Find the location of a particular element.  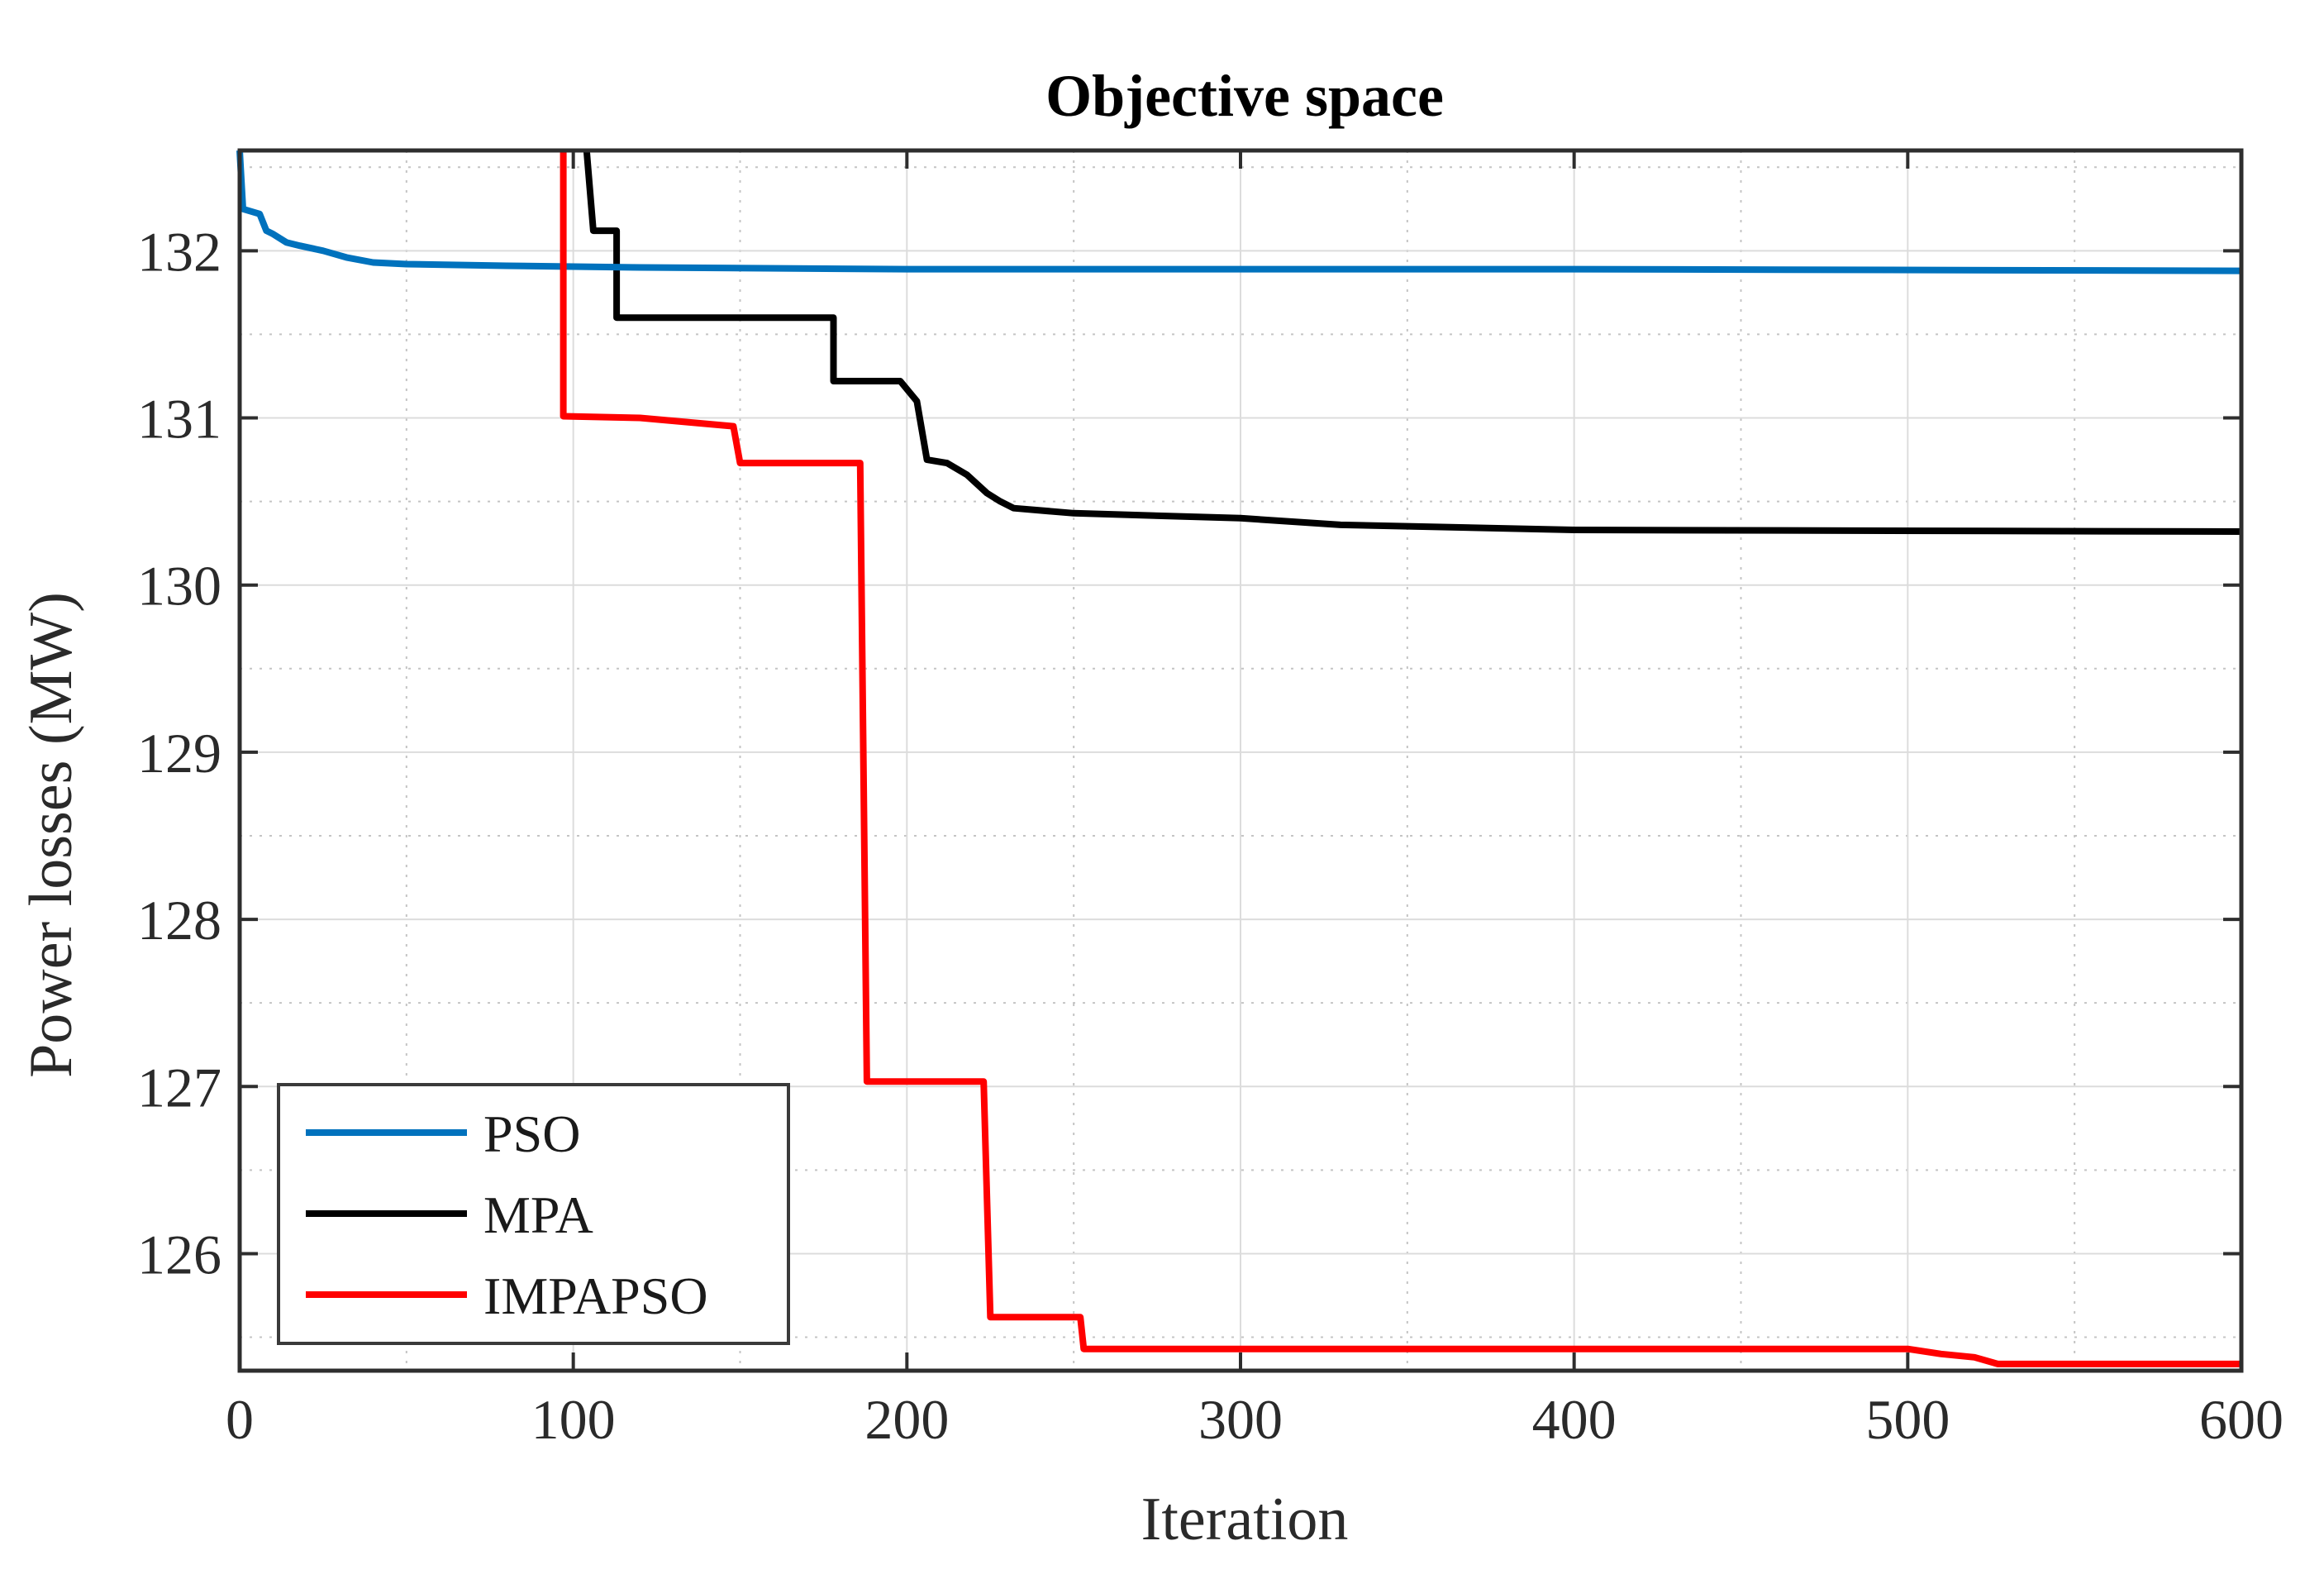

x-tick-label: 400 is located at coordinates (1574, 1419).